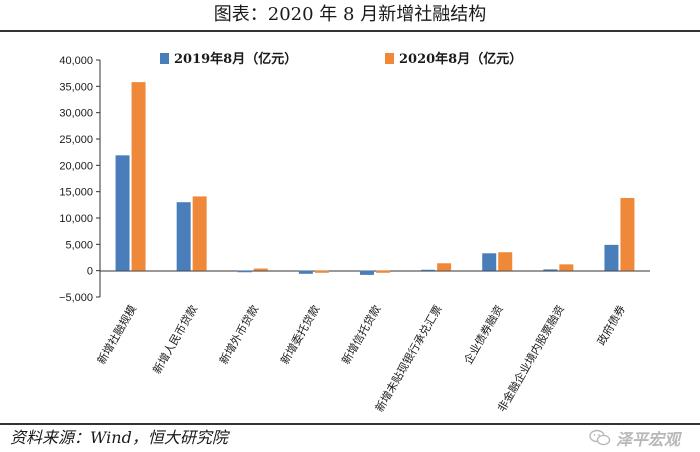 This screenshot has width=700, height=452. I want to click on y-tick-label: 40,000, so click(76, 61).